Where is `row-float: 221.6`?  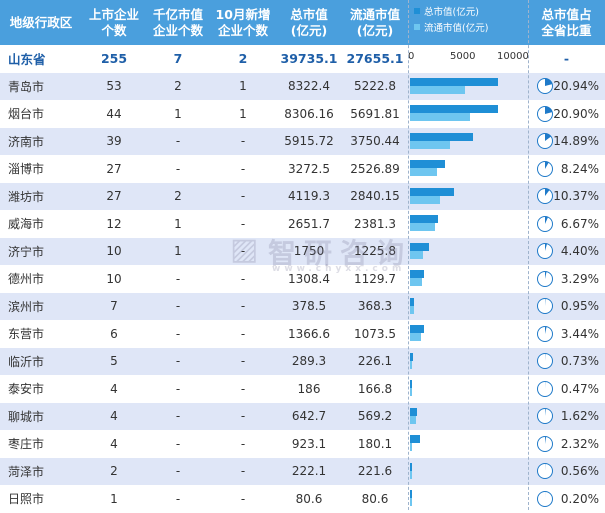 row-float: 221.6 is located at coordinates (375, 472).